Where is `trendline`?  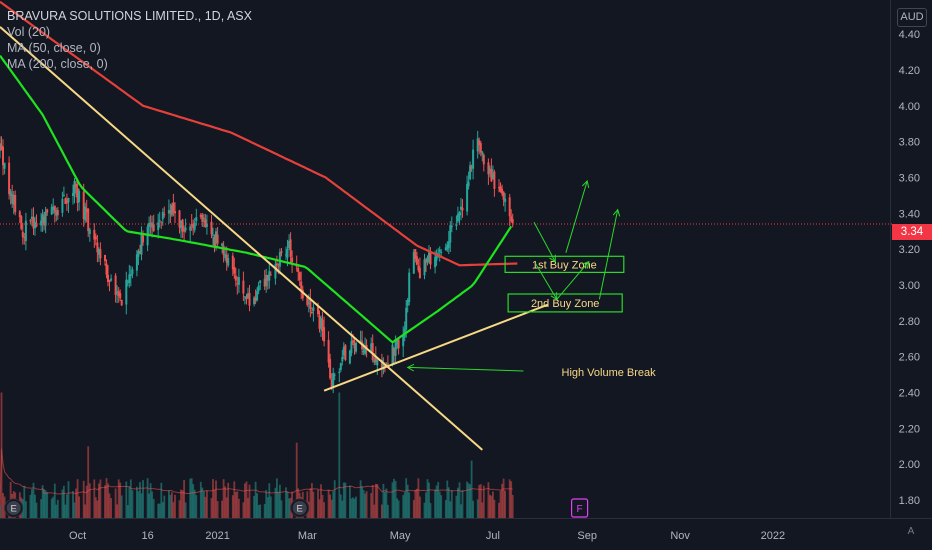
trendline is located at coordinates (436, 347).